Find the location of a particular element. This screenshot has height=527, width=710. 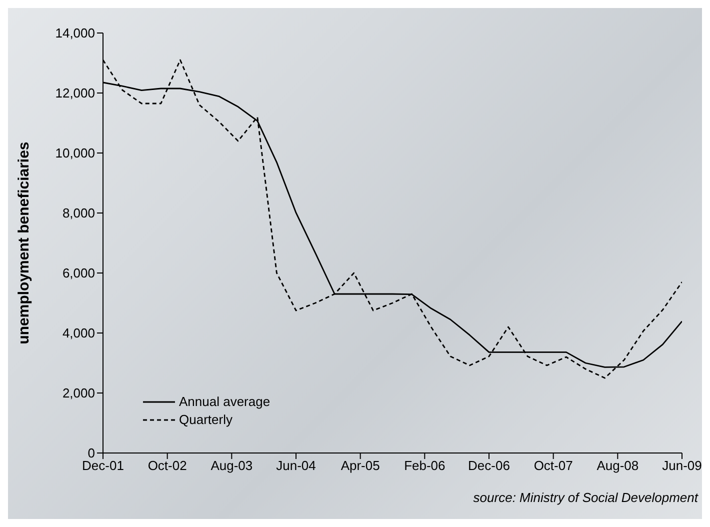

x-tick-label: Dec-01 is located at coordinates (103, 466).